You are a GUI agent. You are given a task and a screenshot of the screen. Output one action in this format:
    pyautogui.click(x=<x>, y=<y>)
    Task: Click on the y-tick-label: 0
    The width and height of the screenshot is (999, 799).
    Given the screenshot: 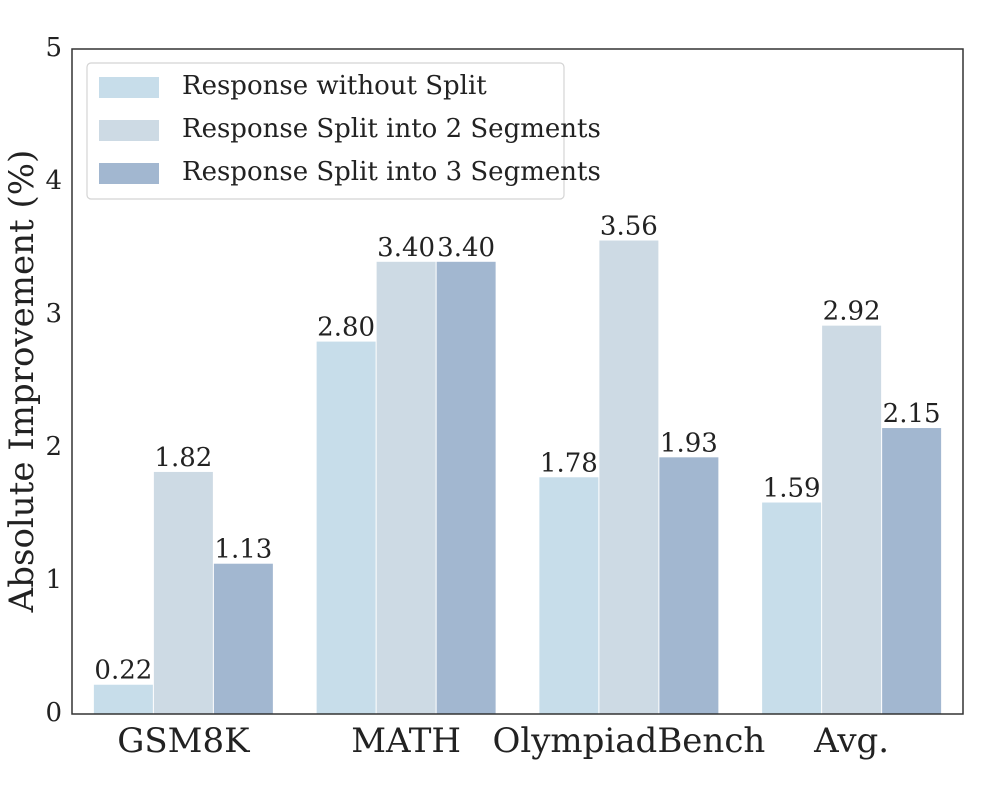 What is the action you would take?
    pyautogui.click(x=53, y=713)
    